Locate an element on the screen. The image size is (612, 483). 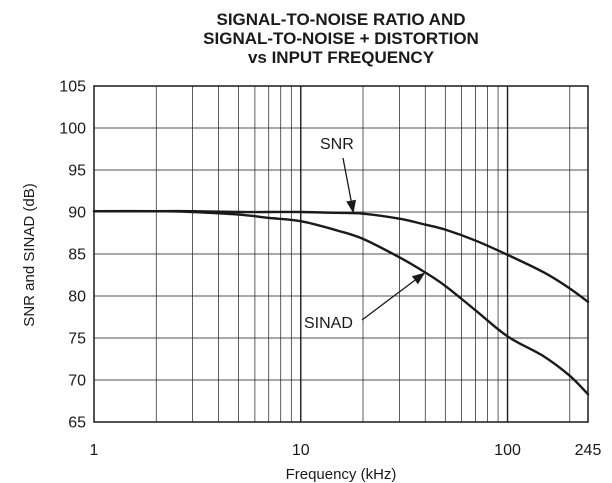
x-axis-label: Frequency (kHz) is located at coordinates (341, 474).